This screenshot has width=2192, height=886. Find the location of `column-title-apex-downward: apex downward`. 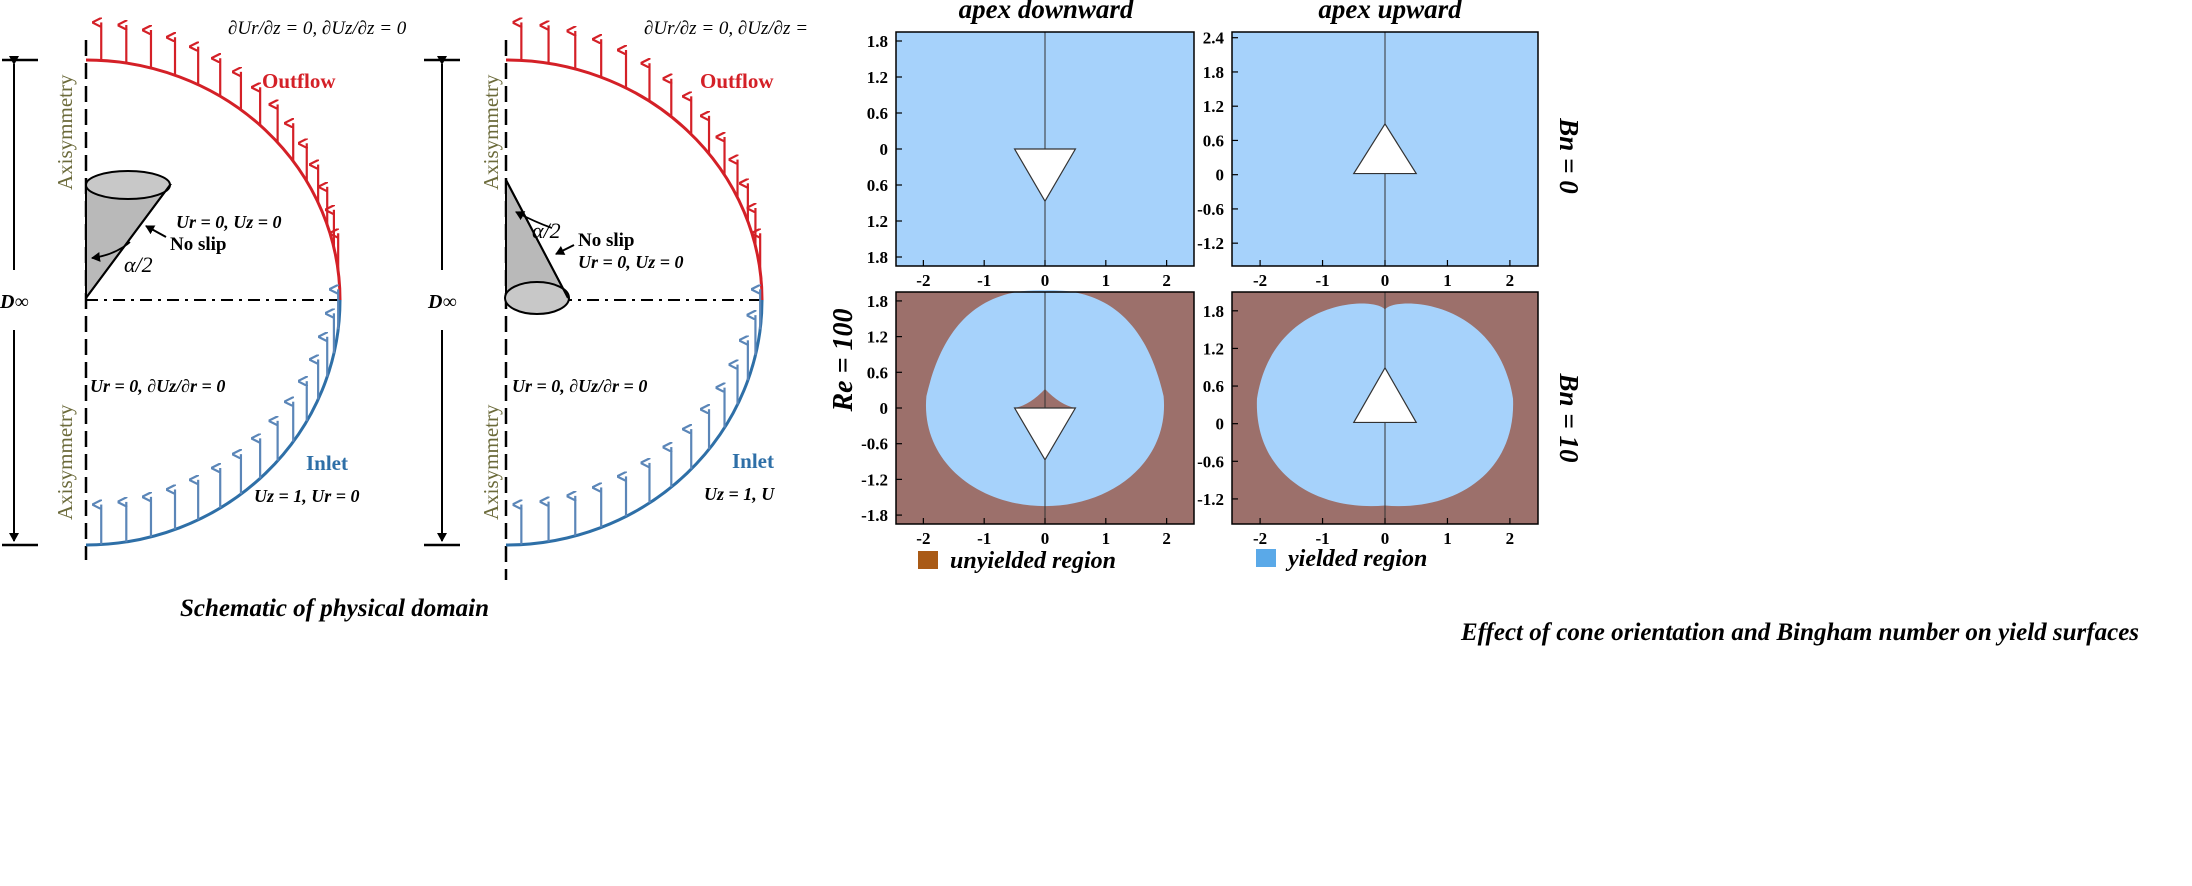

column-title-apex-downward: apex downward is located at coordinates (1046, 12).